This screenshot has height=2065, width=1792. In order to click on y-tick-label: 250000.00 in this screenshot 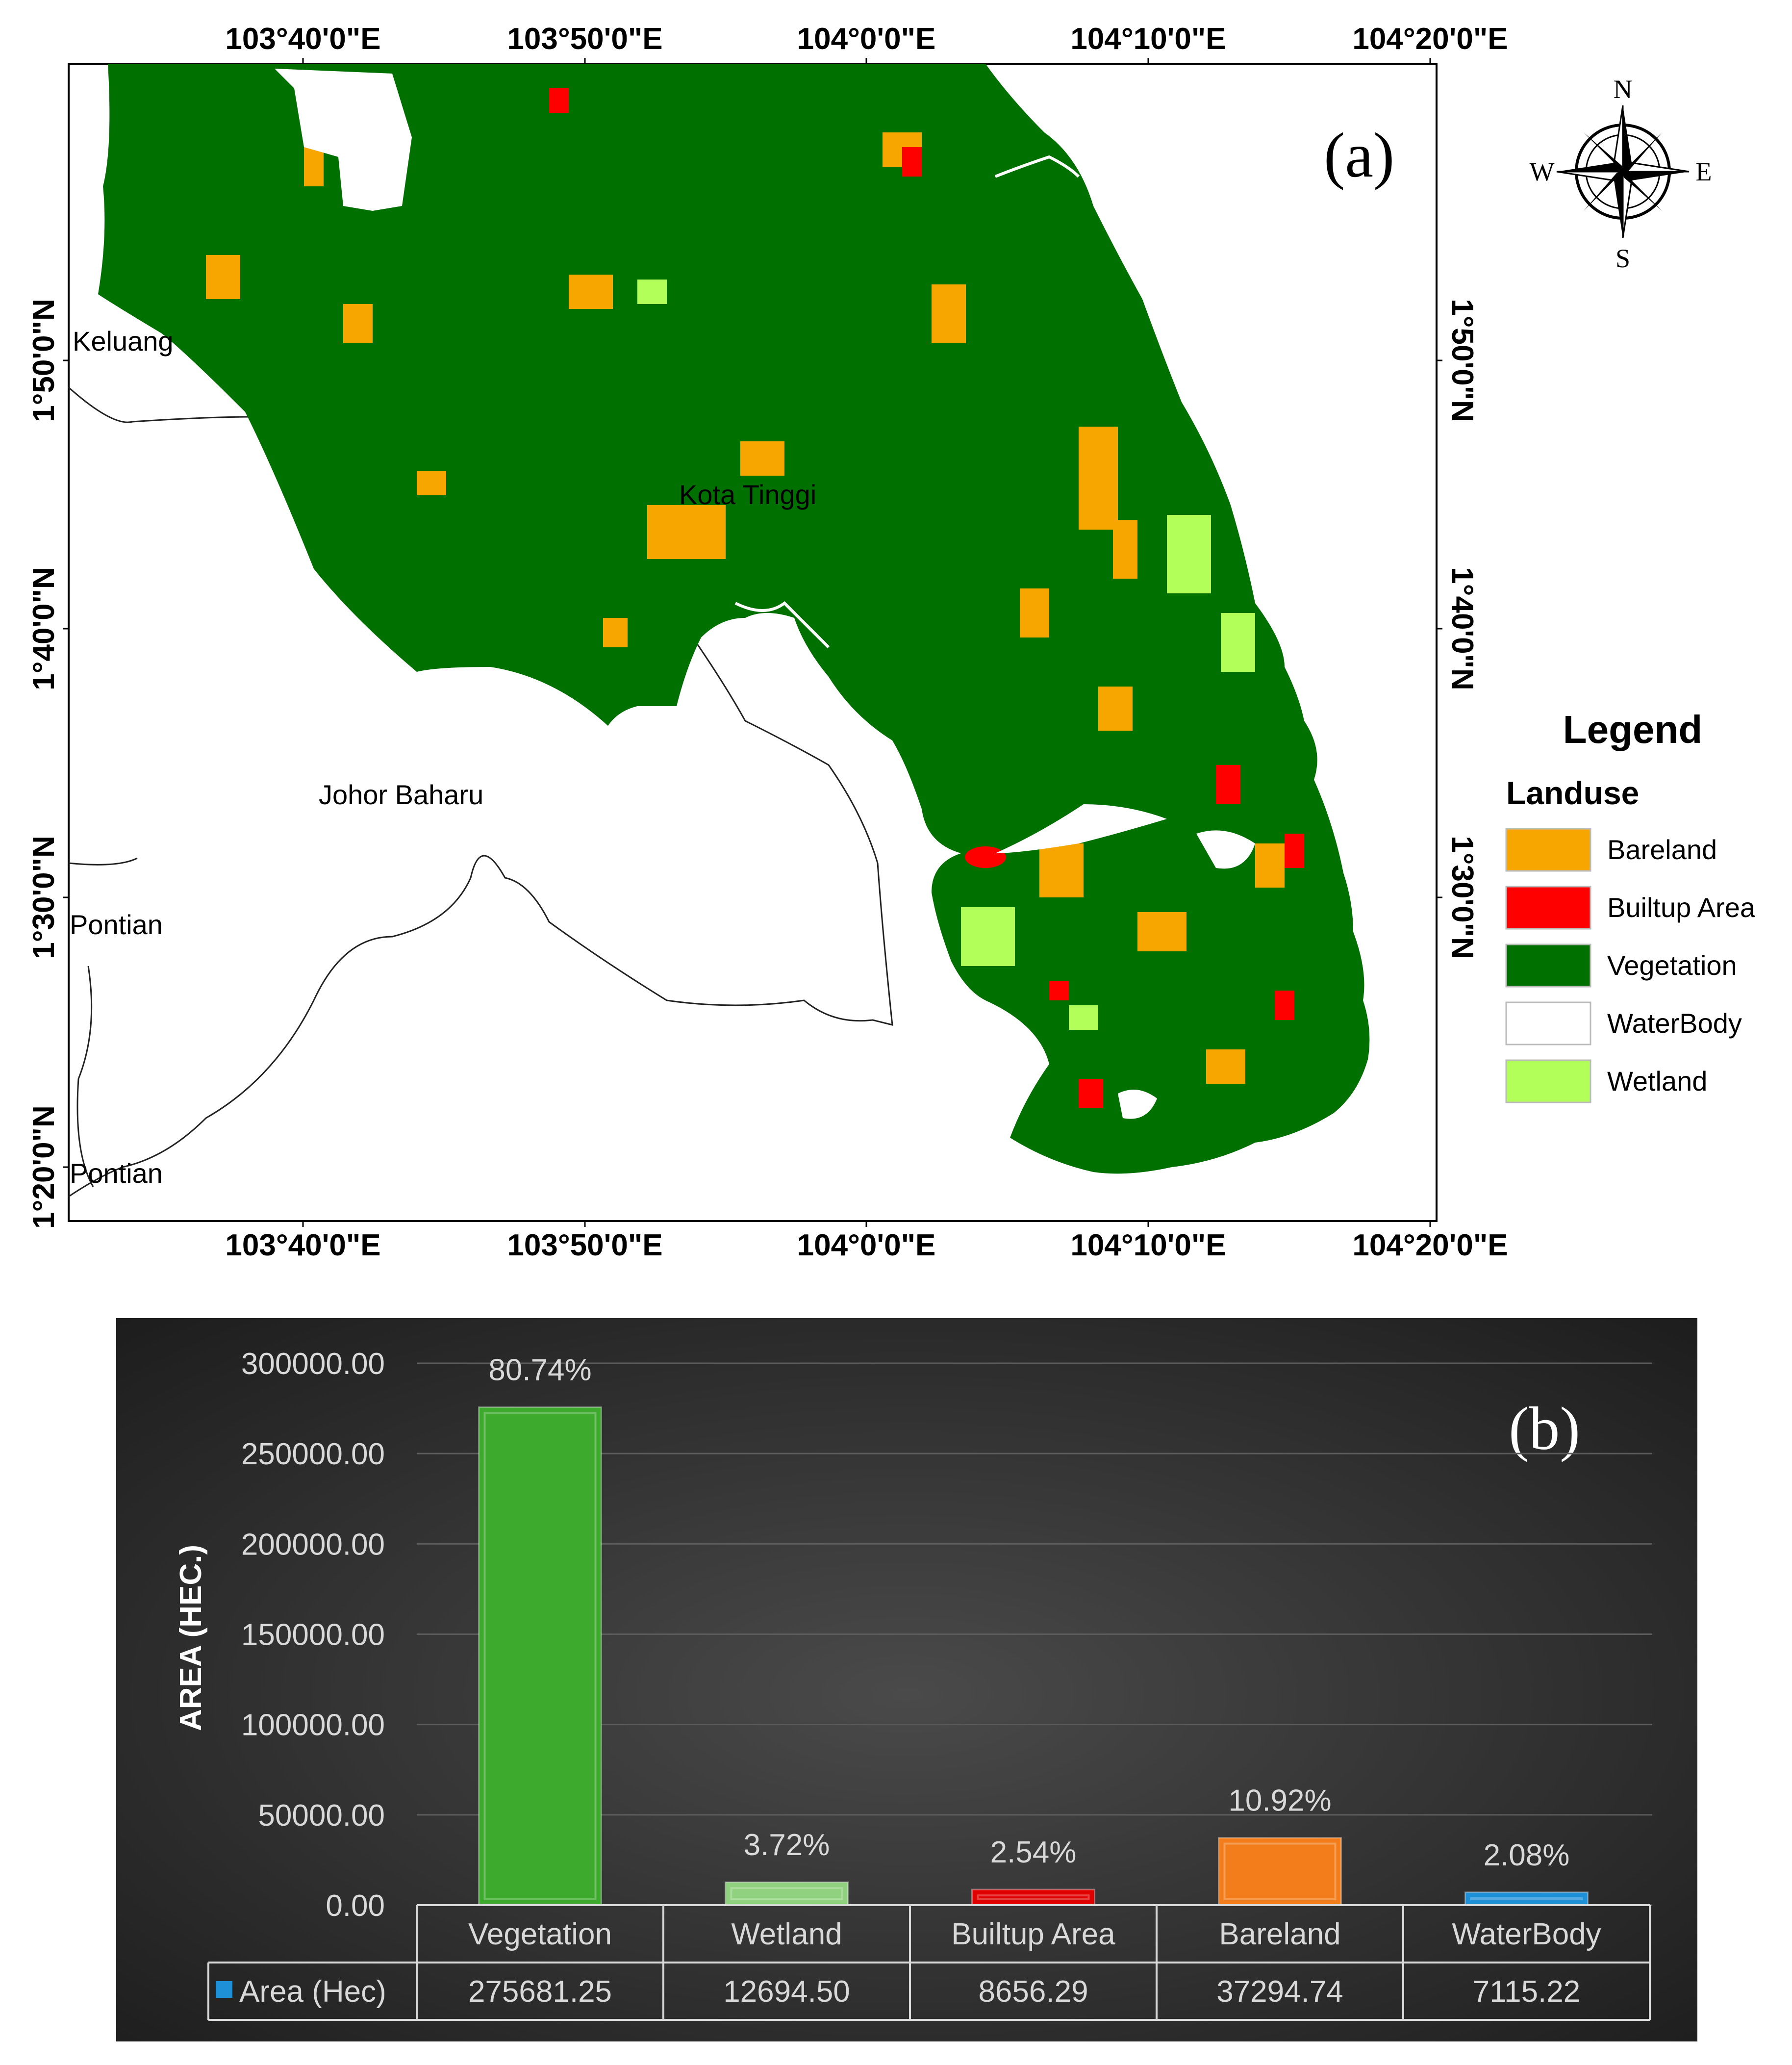, I will do `click(313, 1454)`.